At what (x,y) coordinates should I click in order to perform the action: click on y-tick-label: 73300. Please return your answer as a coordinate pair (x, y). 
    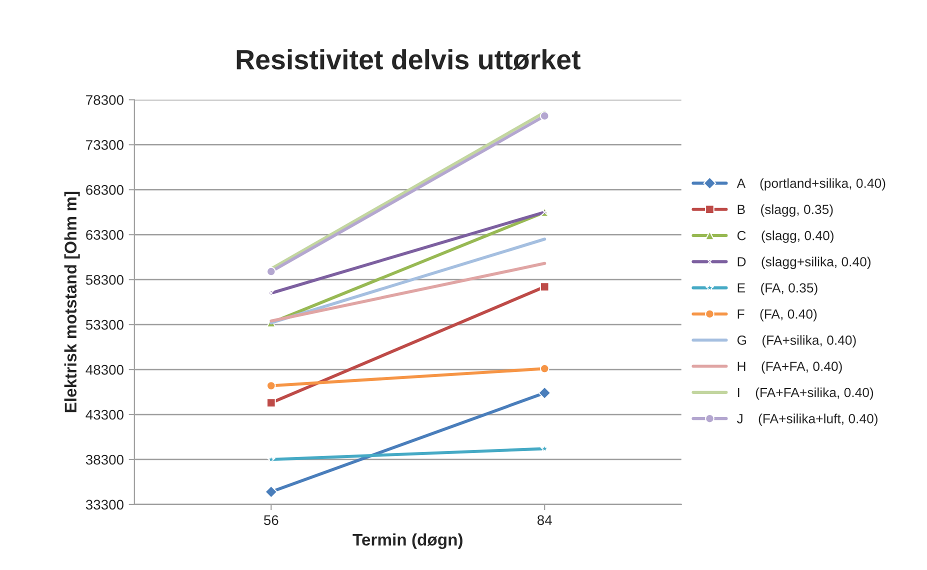
    Looking at the image, I should click on (105, 145).